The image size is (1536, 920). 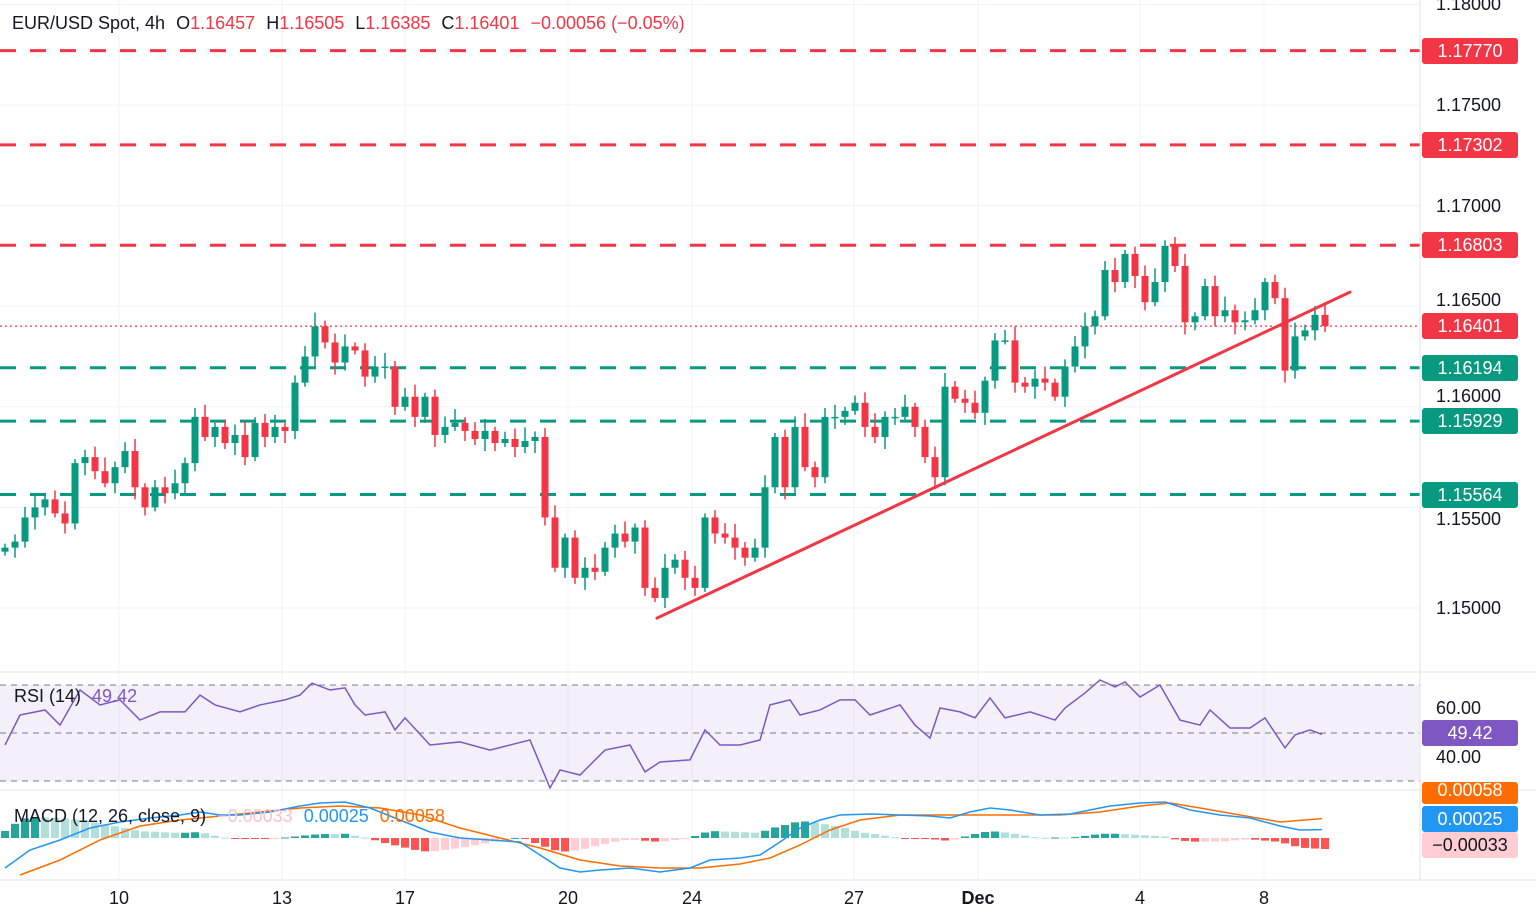 I want to click on rsi-pane, so click(x=710, y=734).